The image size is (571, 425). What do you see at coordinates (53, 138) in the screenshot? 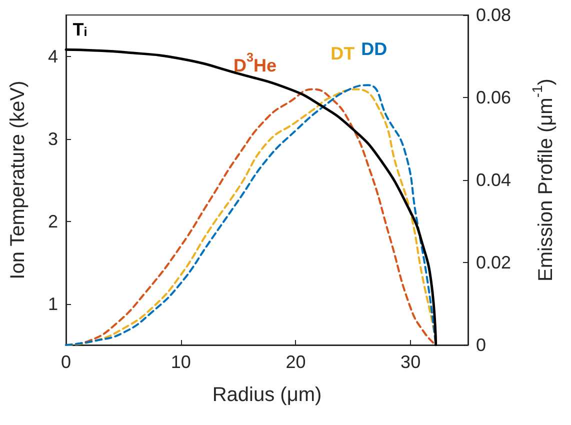
I see `y-tick-label: 3` at bounding box center [53, 138].